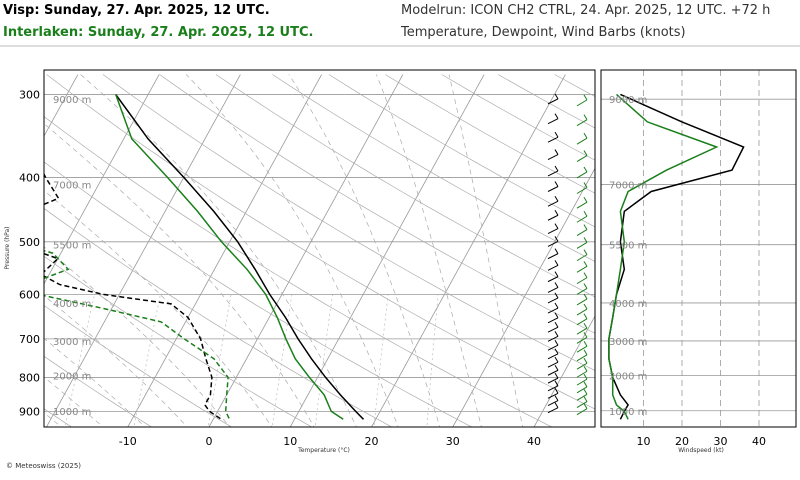  I want to click on pressure-tick-label: 900, so click(29, 411).